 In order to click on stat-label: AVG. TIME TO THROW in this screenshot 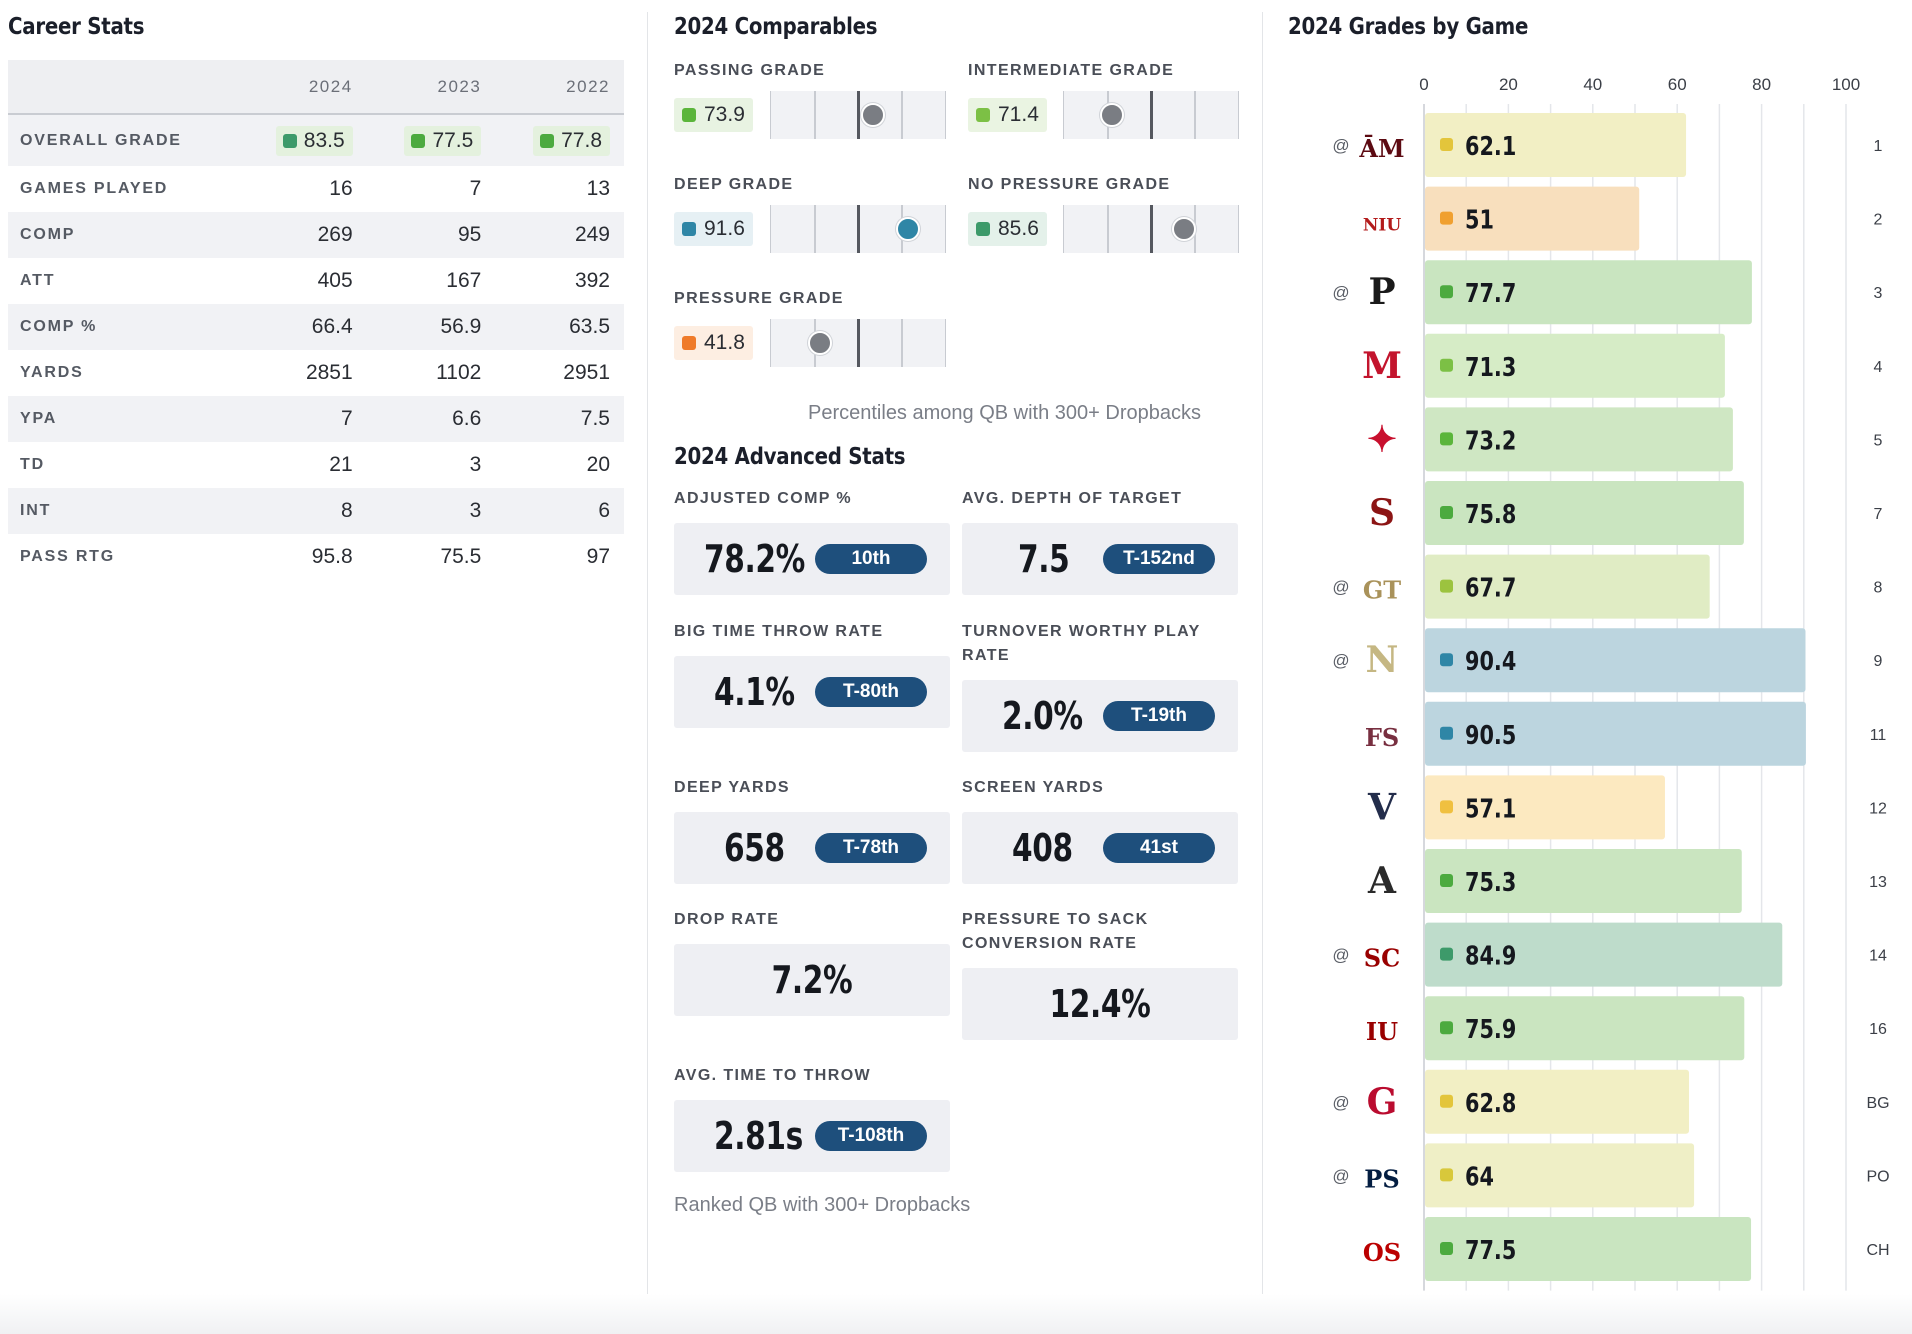, I will do `click(773, 1075)`.